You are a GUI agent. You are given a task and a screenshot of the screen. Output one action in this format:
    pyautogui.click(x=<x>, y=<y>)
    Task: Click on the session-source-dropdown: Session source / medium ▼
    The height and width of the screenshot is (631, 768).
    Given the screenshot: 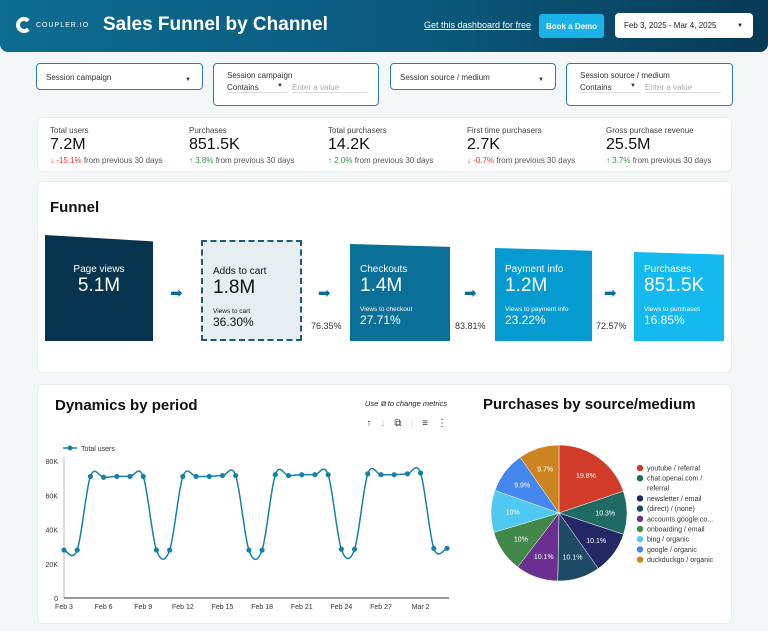 What is the action you would take?
    pyautogui.click(x=473, y=76)
    